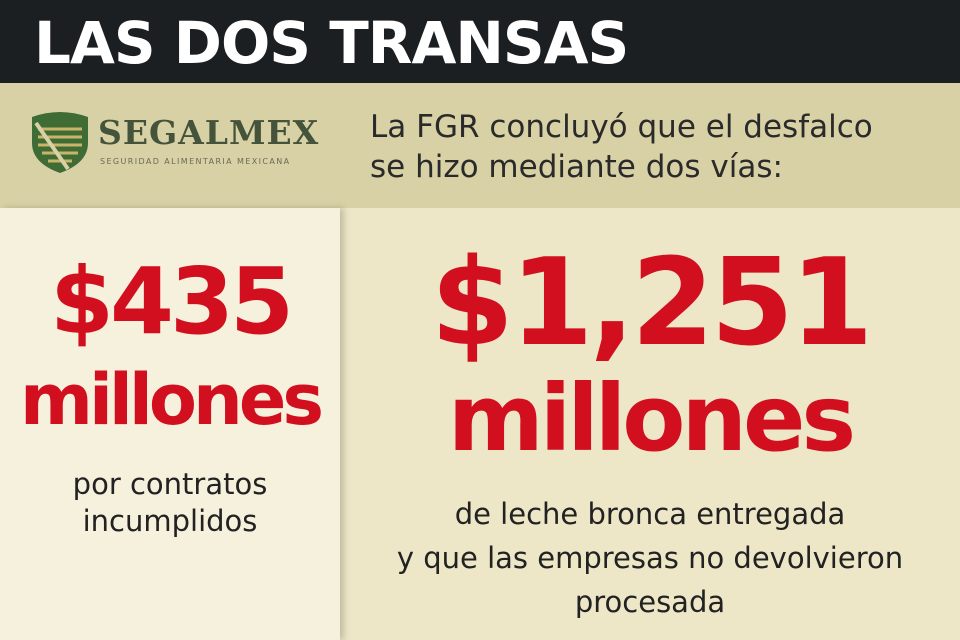 Image resolution: width=960 pixels, height=640 pixels. I want to click on logo-icon, so click(60, 142).